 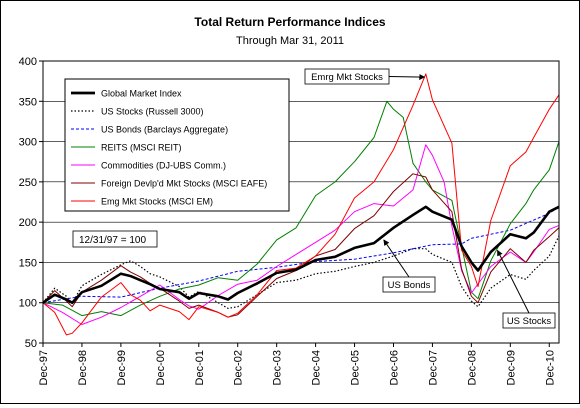 I want to click on x-tick-label: Dec-98, so click(x=83, y=367).